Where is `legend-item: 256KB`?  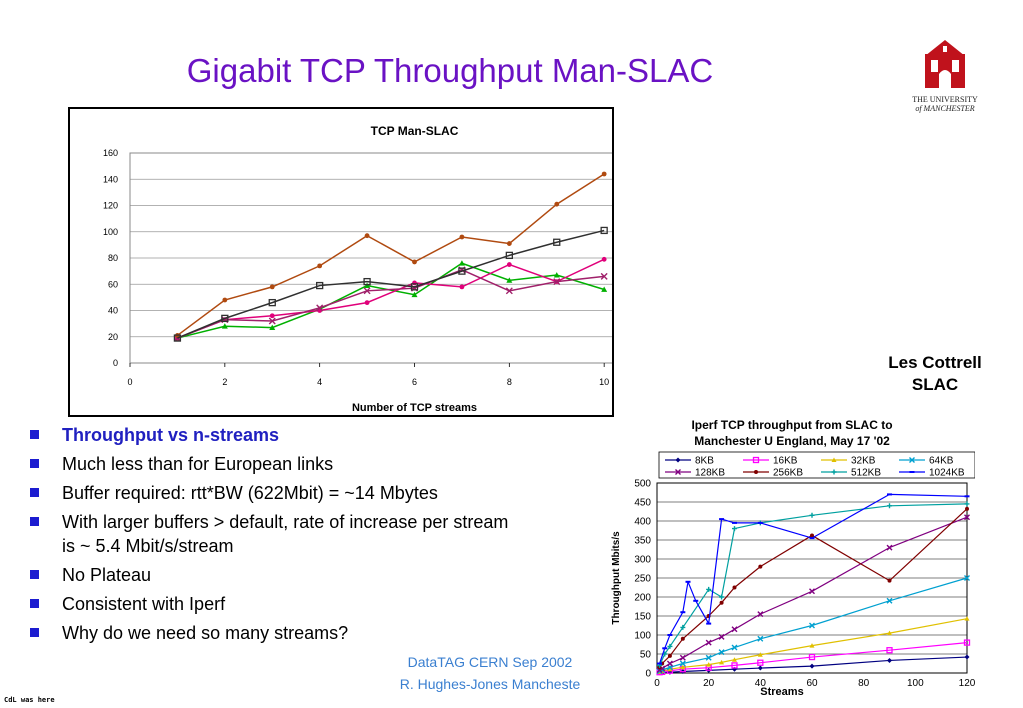
legend-item: 256KB is located at coordinates (773, 473).